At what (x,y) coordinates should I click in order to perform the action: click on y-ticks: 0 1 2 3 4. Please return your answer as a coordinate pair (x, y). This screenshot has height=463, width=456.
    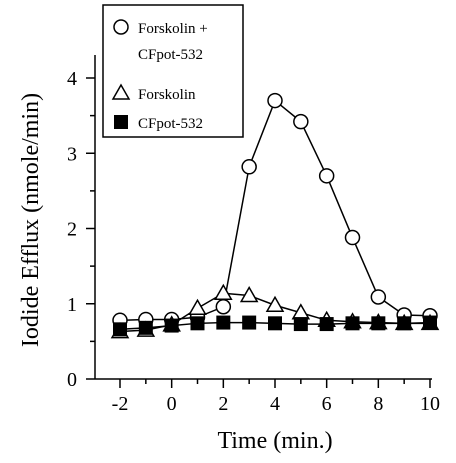
    Looking at the image, I should click on (81, 229).